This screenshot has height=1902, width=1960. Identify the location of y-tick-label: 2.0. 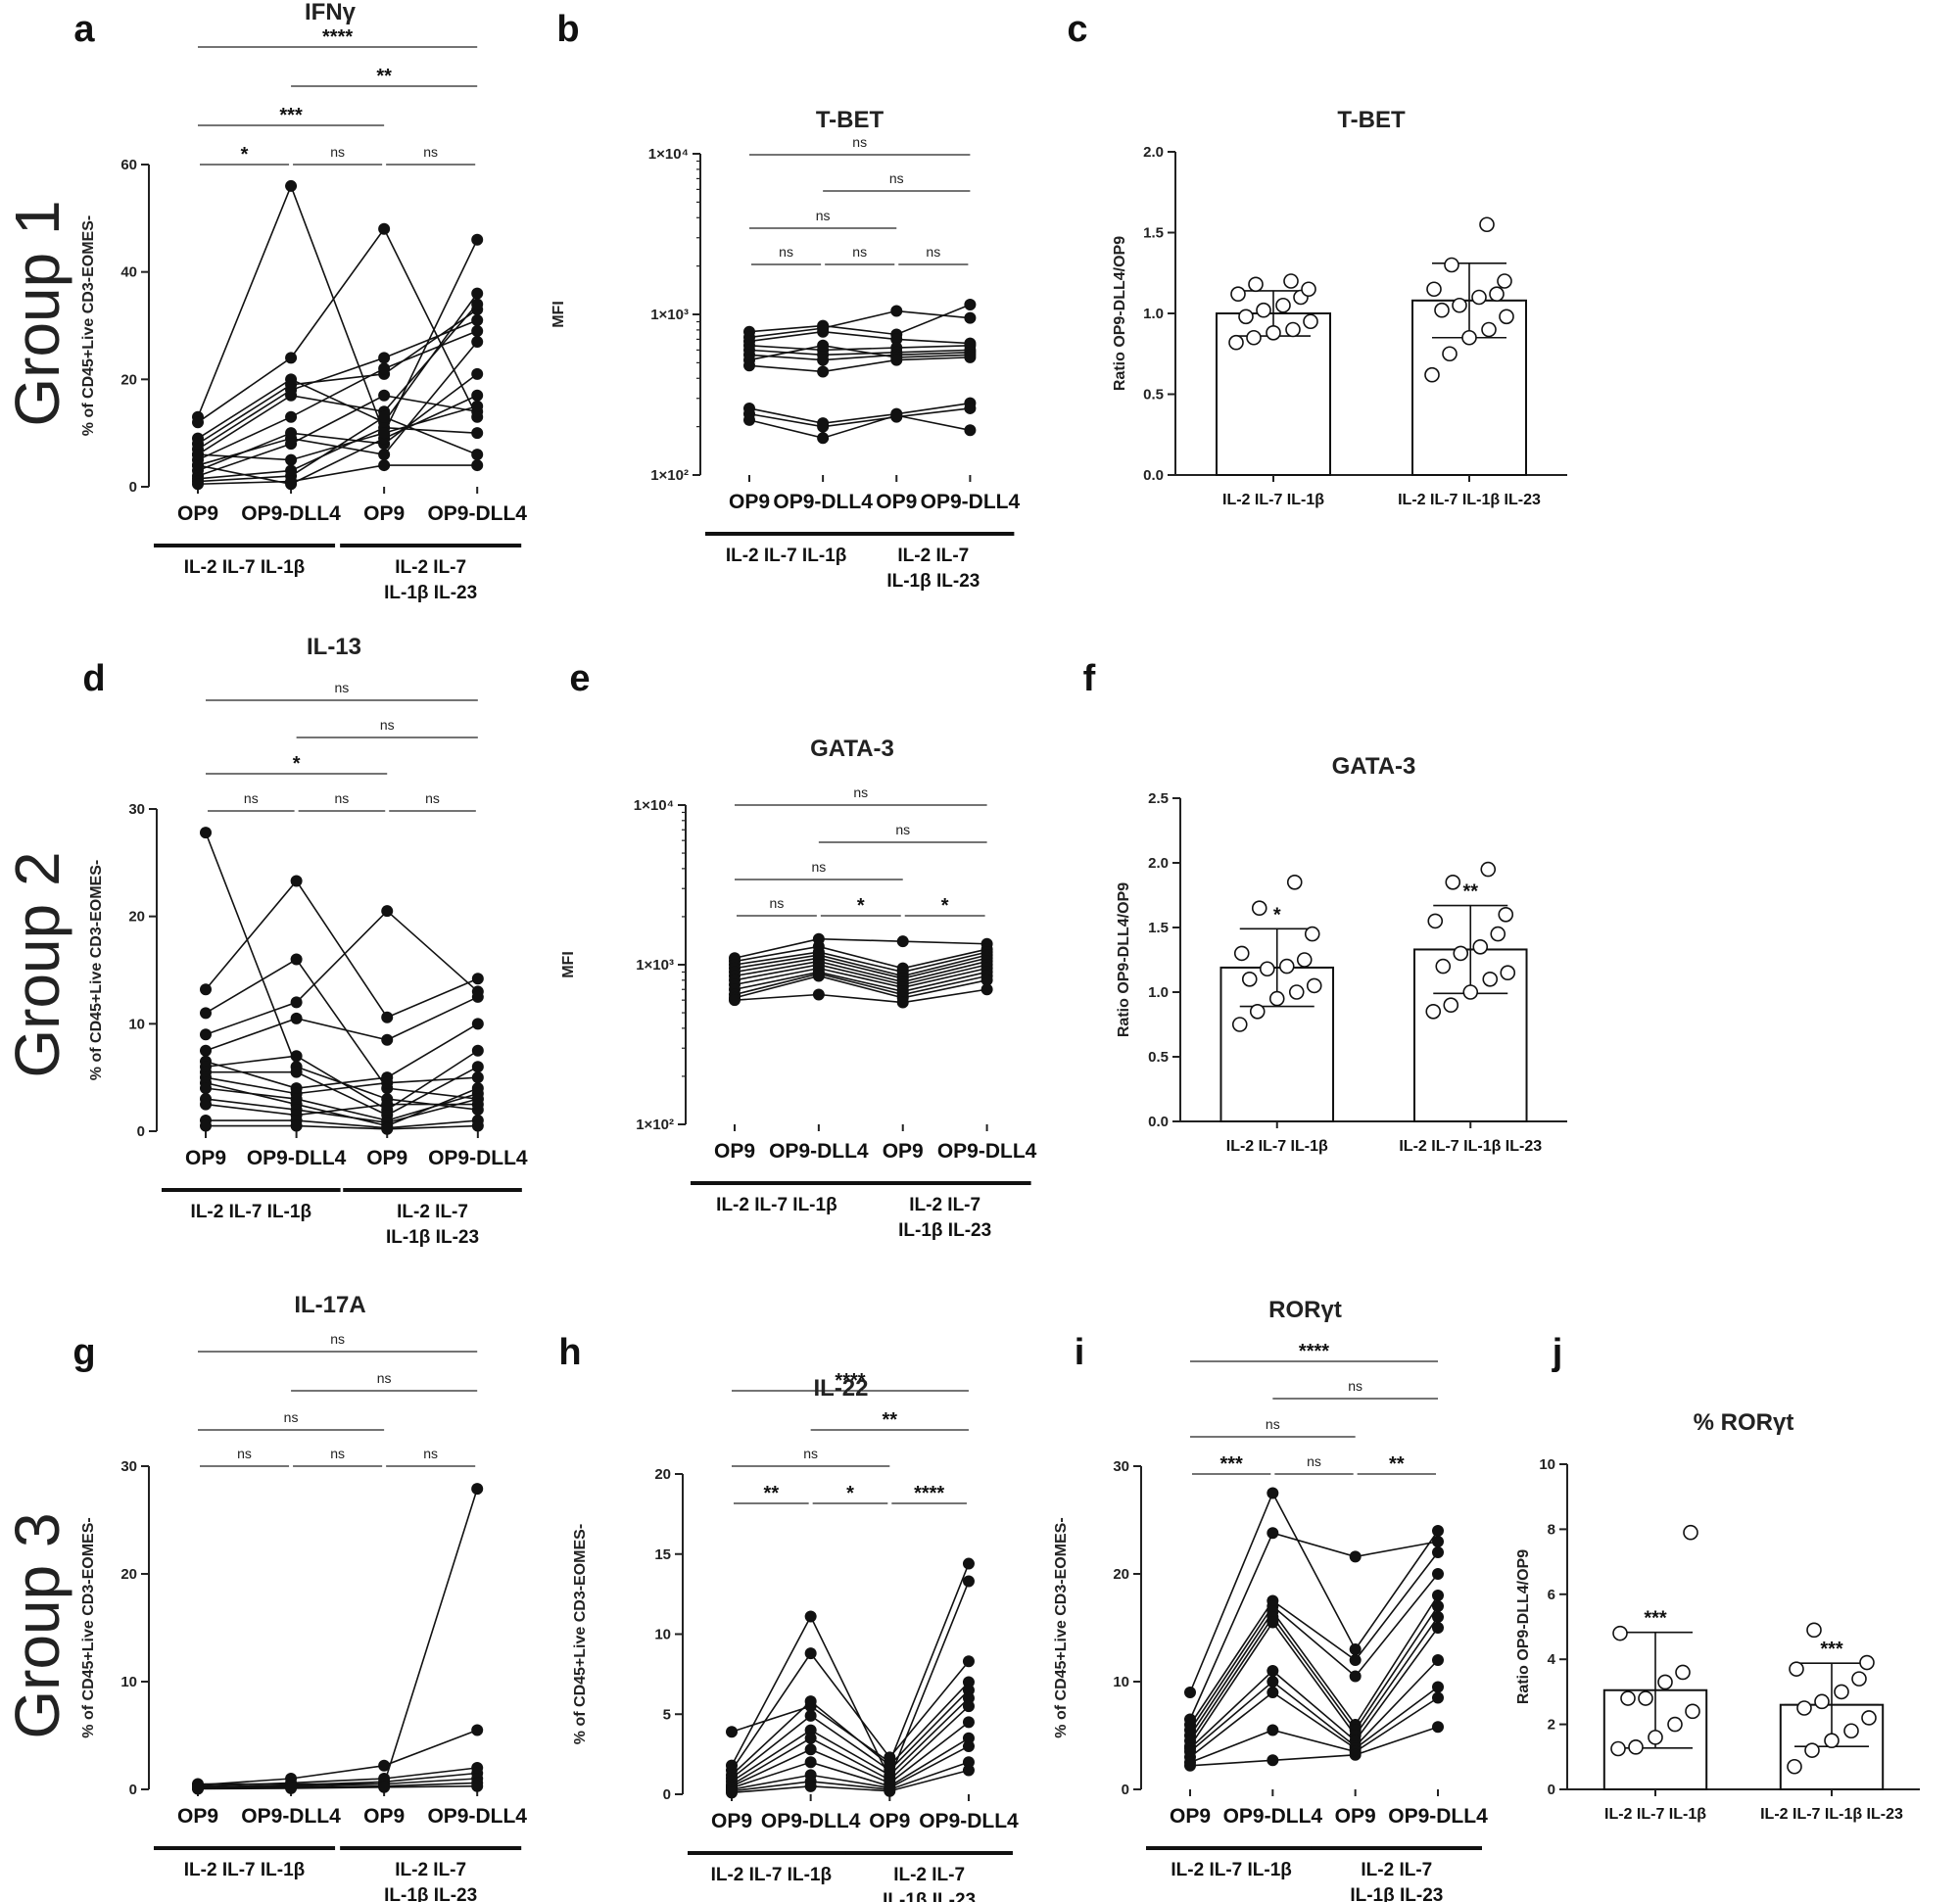
(1158, 864).